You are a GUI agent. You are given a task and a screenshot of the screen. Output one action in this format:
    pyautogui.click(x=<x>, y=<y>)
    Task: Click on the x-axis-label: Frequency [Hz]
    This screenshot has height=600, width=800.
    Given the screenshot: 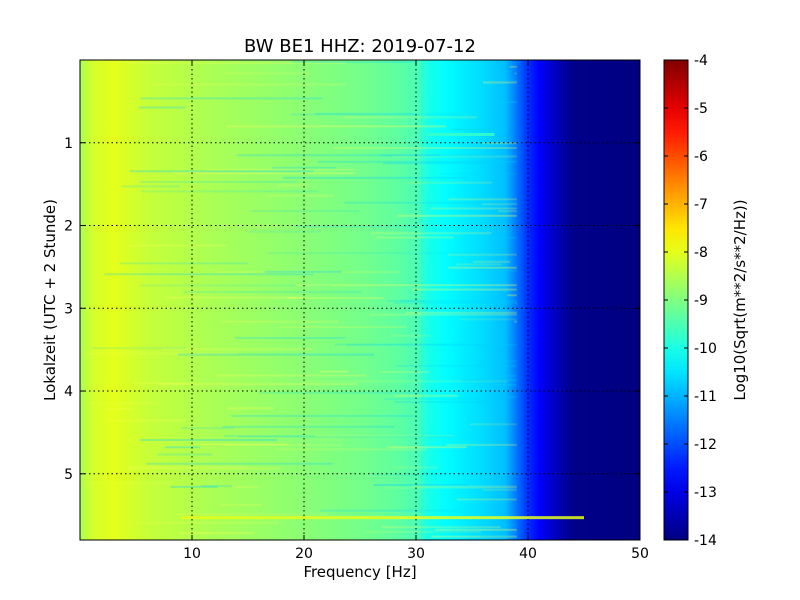 What is the action you would take?
    pyautogui.click(x=359, y=572)
    